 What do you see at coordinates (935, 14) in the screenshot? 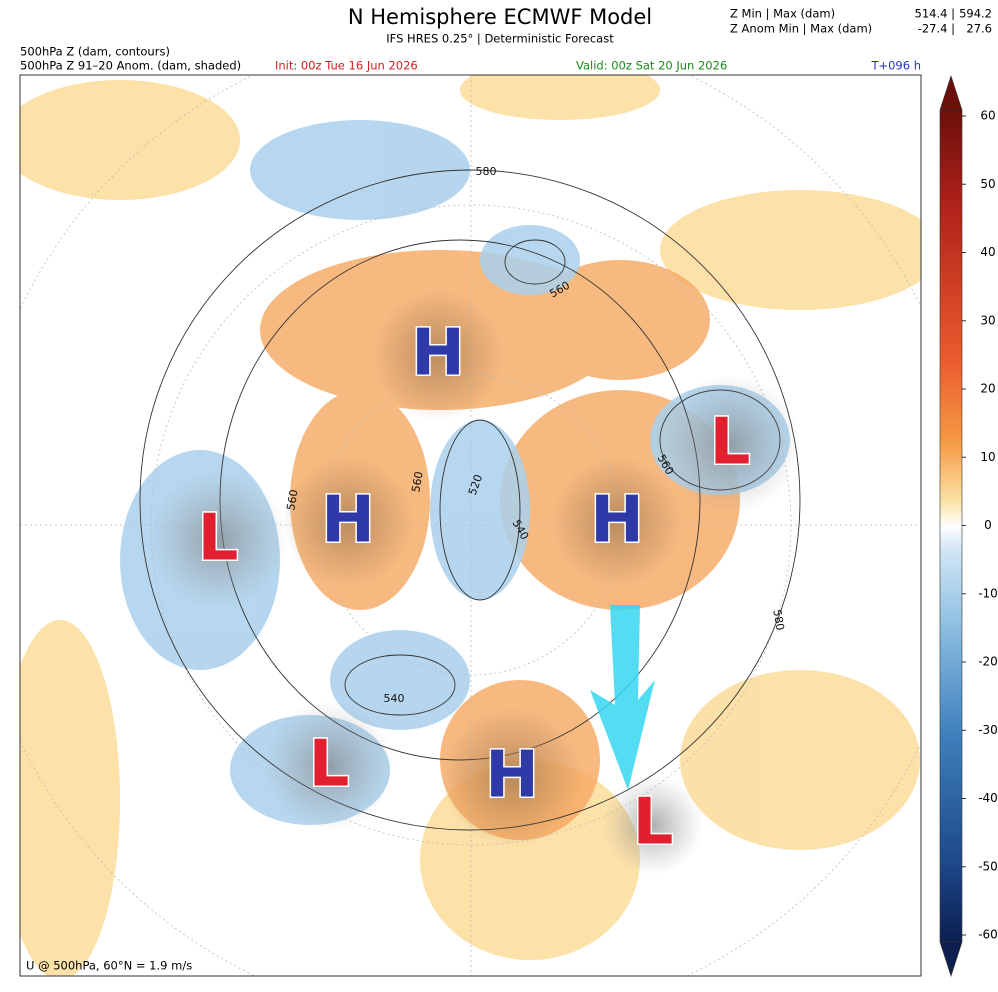
I see `stat-min: 514.4 |` at bounding box center [935, 14].